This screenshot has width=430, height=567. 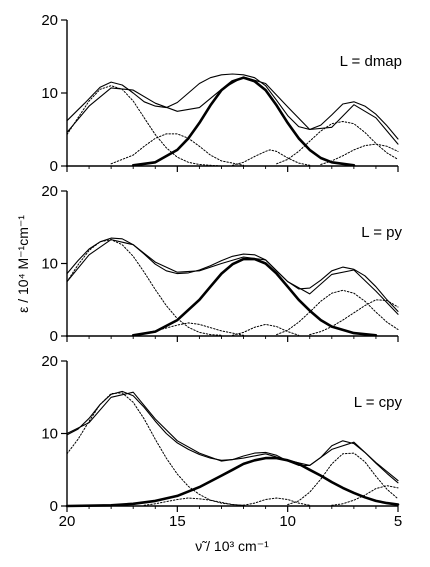 What do you see at coordinates (67, 521) in the screenshot?
I see `x-tick-label: 20` at bounding box center [67, 521].